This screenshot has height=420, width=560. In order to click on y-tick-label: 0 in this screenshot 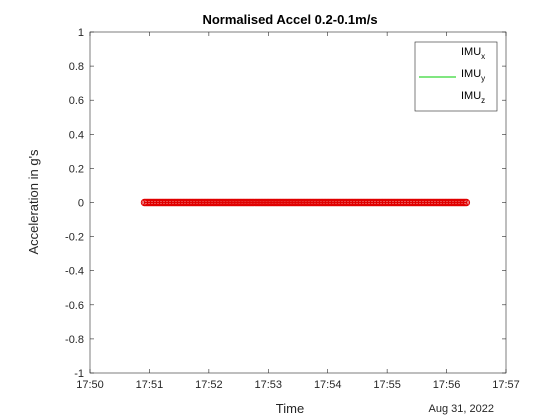, I will do `click(81, 204)`.